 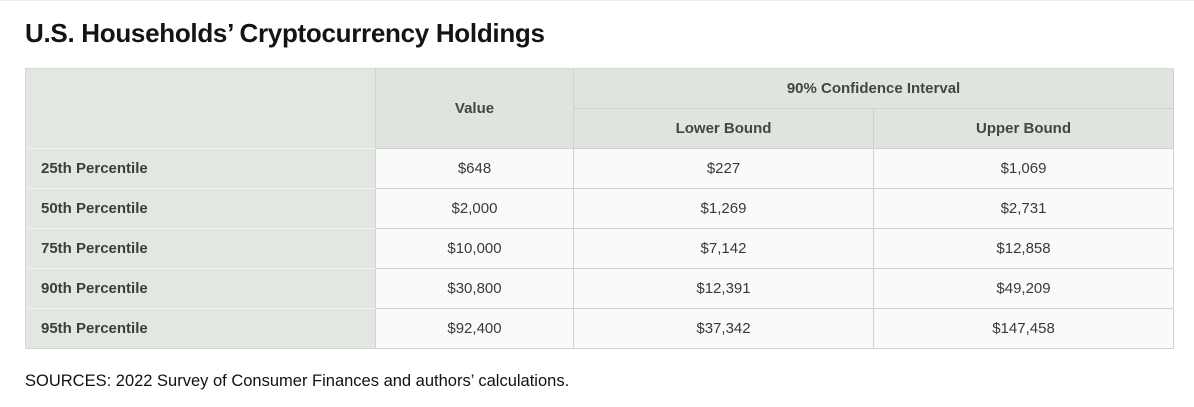 What do you see at coordinates (285, 33) in the screenshot?
I see `page-title: U.S. Households’ Cryptocurrency Holdings` at bounding box center [285, 33].